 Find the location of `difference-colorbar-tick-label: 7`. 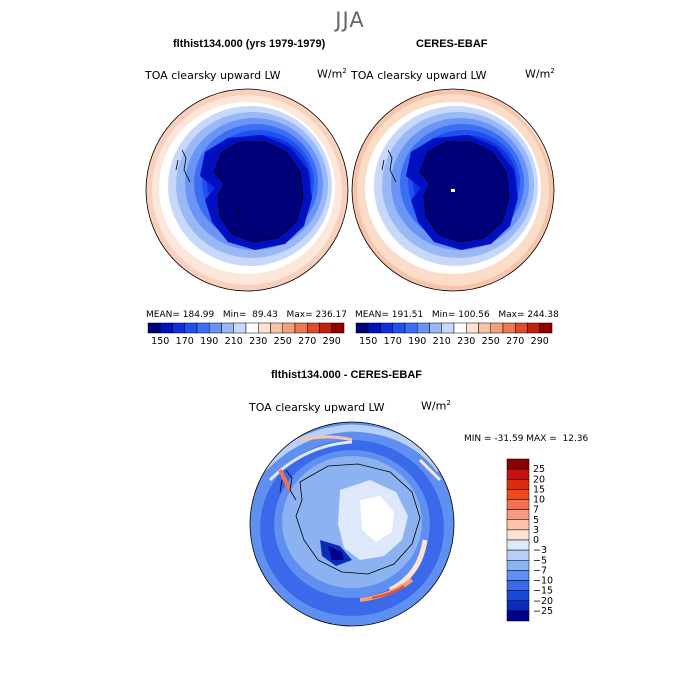

difference-colorbar-tick-label: 7 is located at coordinates (536, 510).